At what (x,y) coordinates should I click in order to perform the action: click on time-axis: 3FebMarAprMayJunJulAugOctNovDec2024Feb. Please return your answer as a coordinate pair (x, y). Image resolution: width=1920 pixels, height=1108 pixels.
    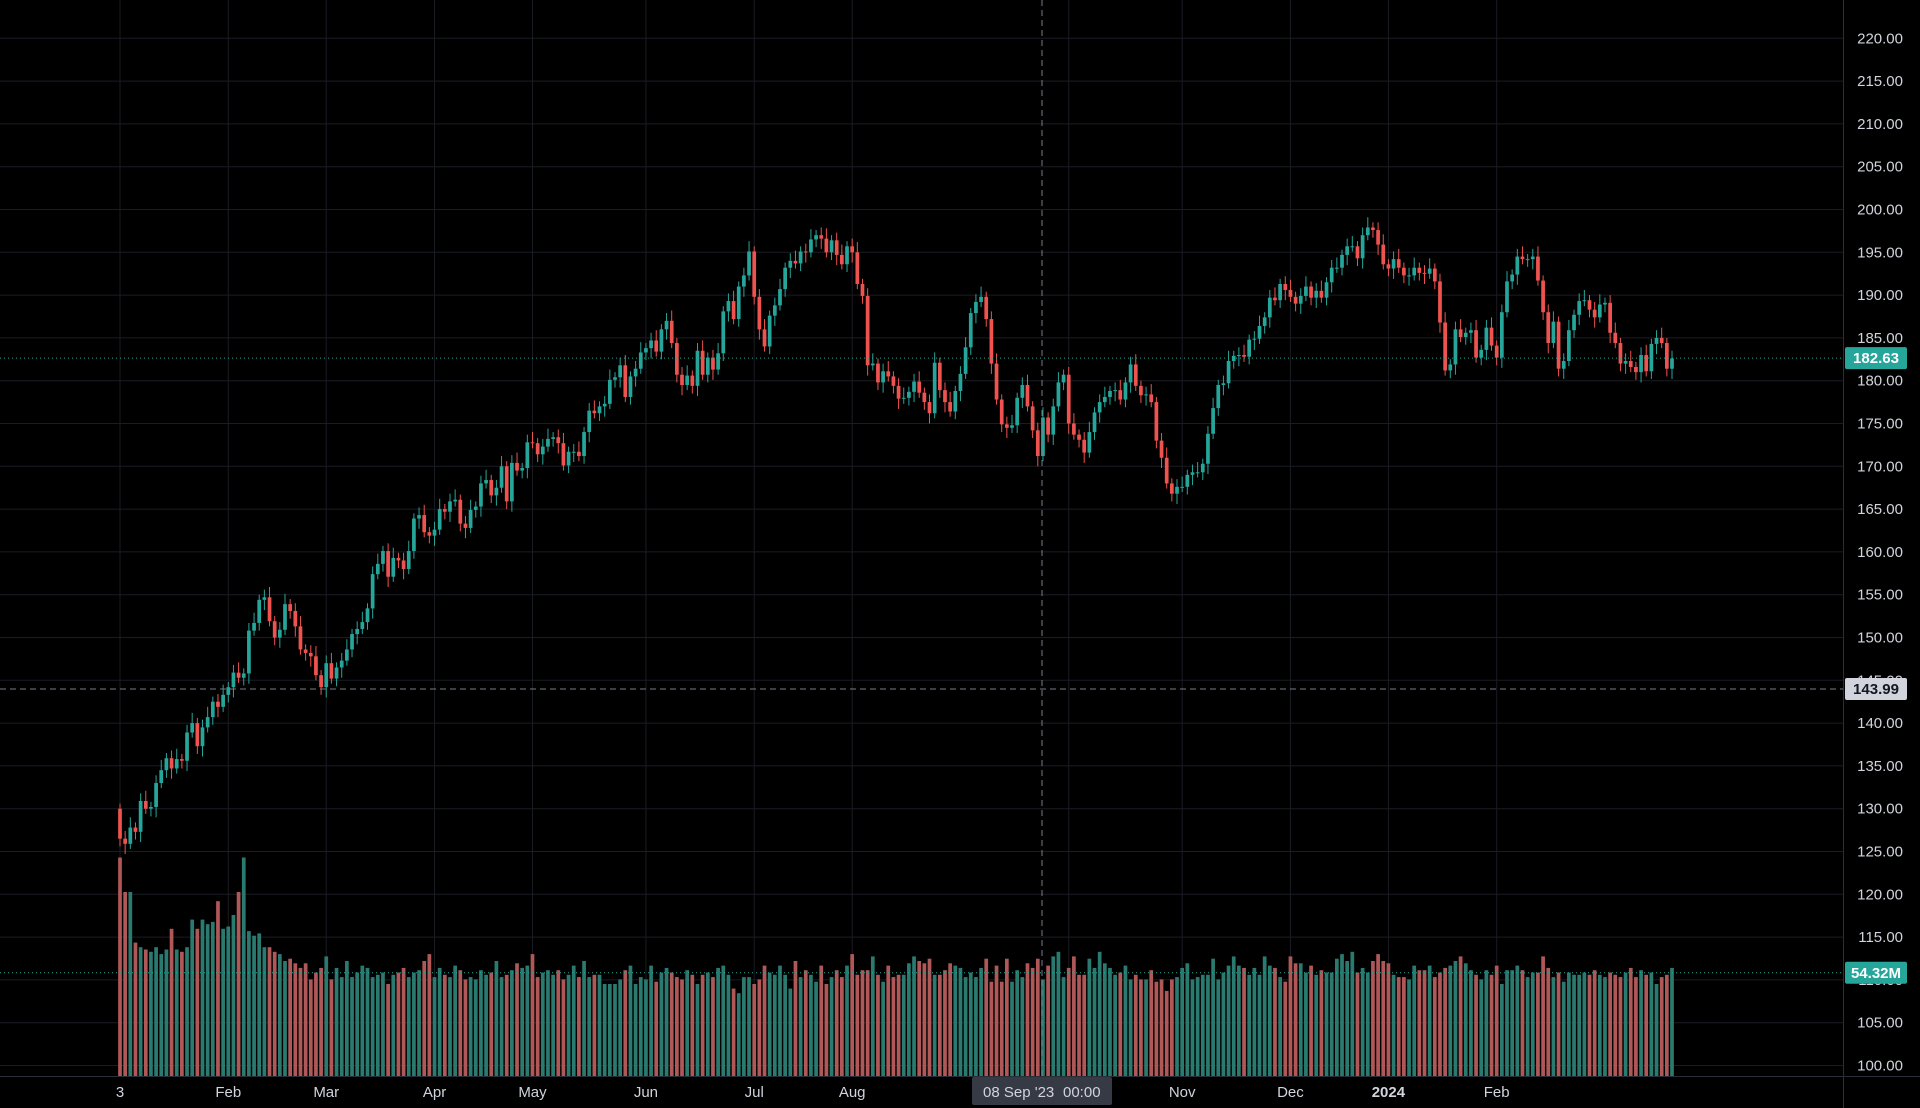
    Looking at the image, I should click on (813, 1092).